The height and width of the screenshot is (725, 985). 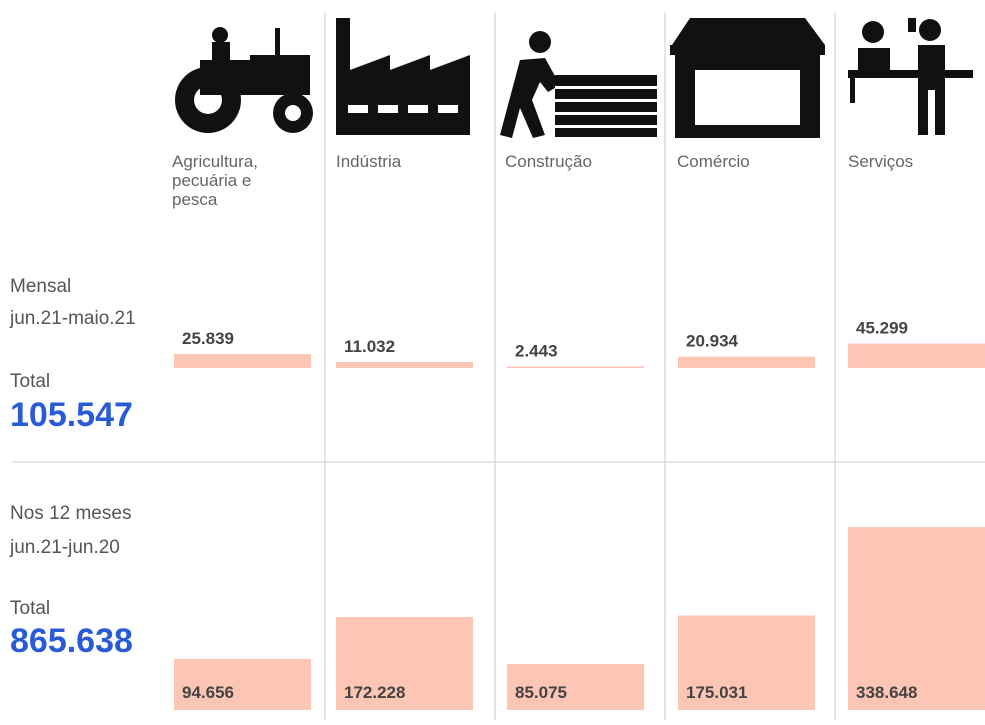 I want to click on icon-services, so click(x=910, y=76).